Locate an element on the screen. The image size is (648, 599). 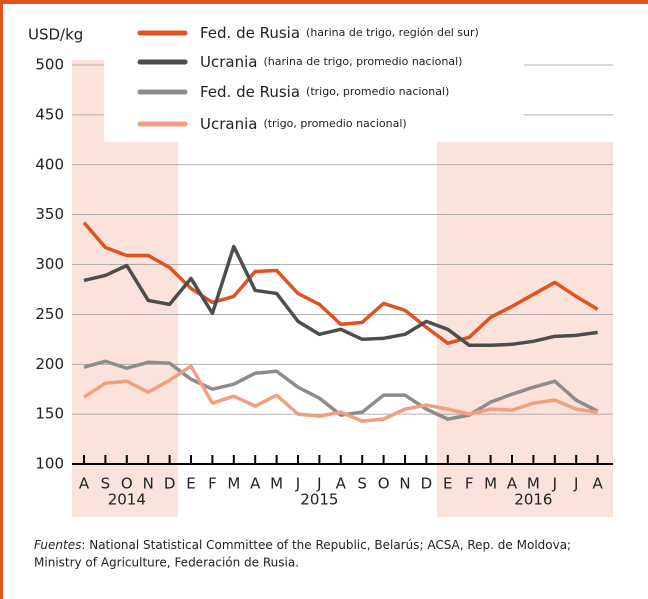
y-tick-label: 350 is located at coordinates (49, 214).